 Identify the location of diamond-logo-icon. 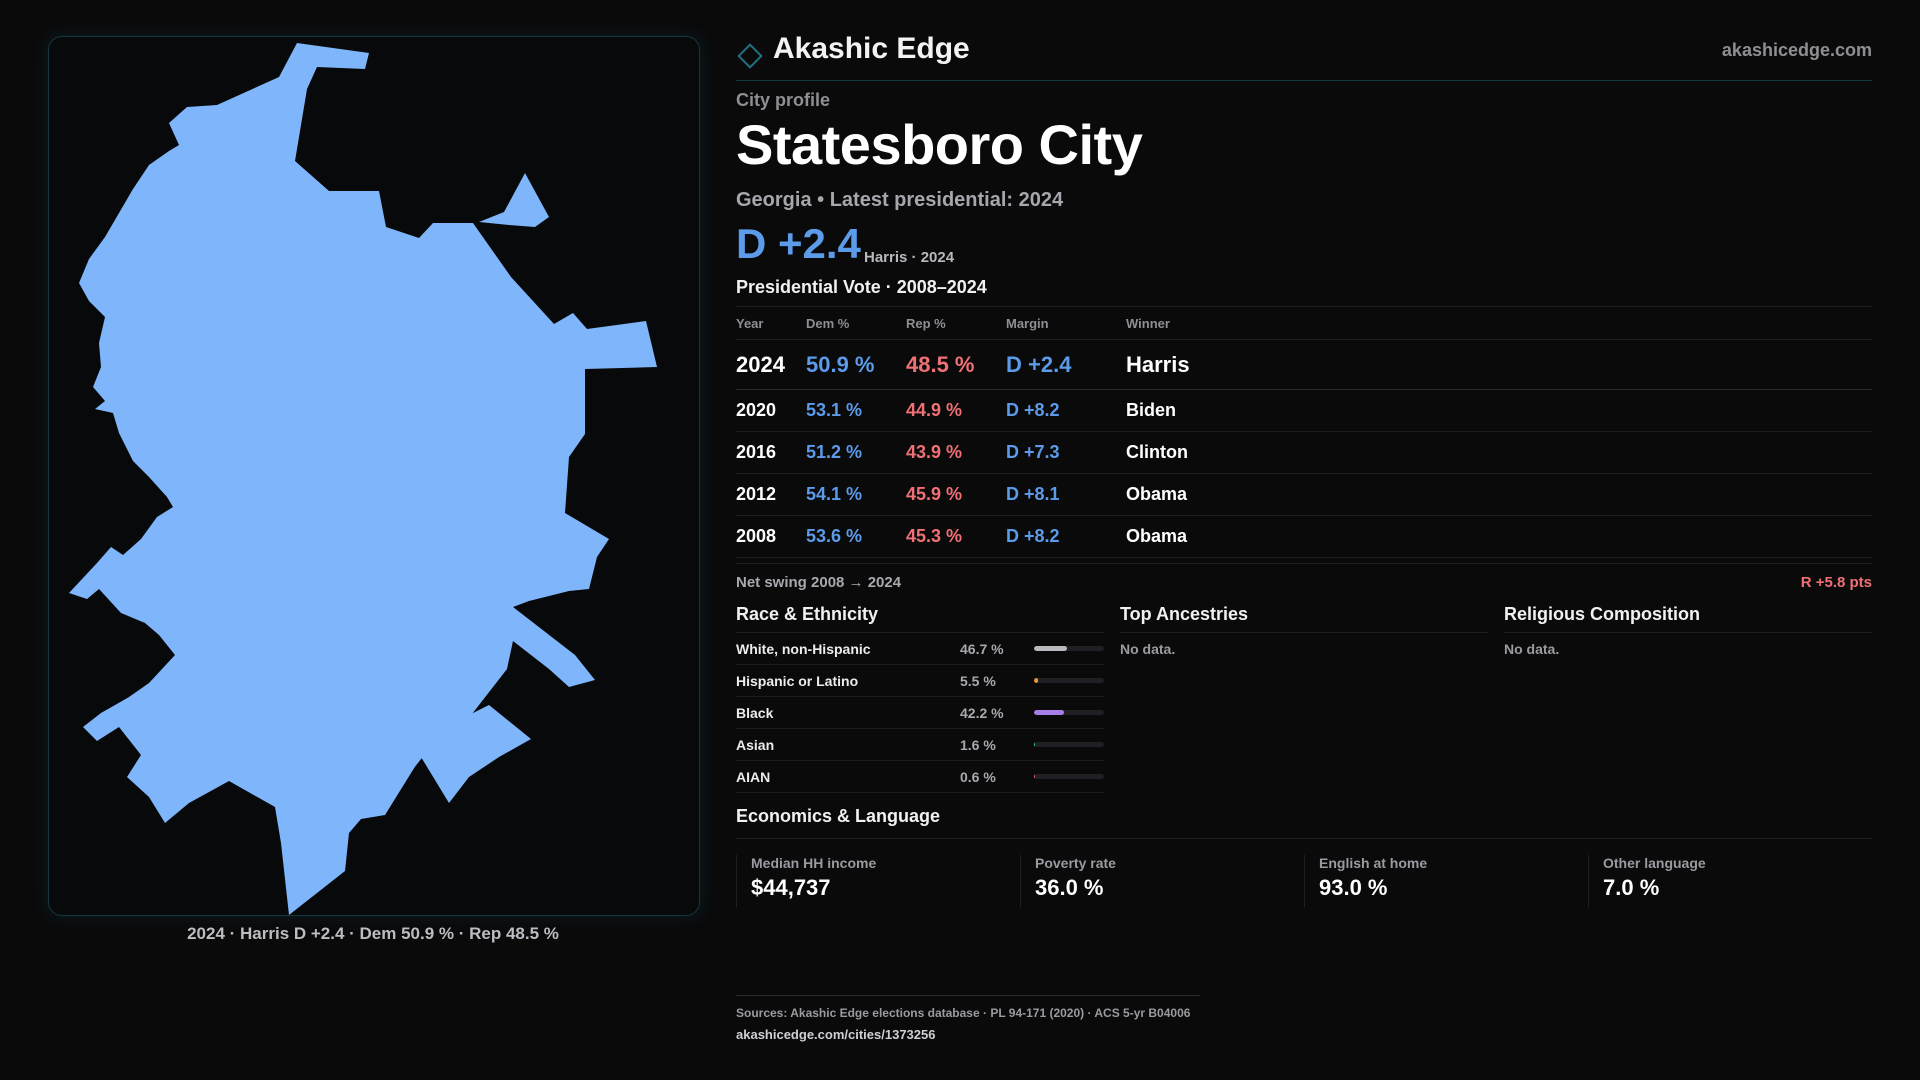
(750, 56).